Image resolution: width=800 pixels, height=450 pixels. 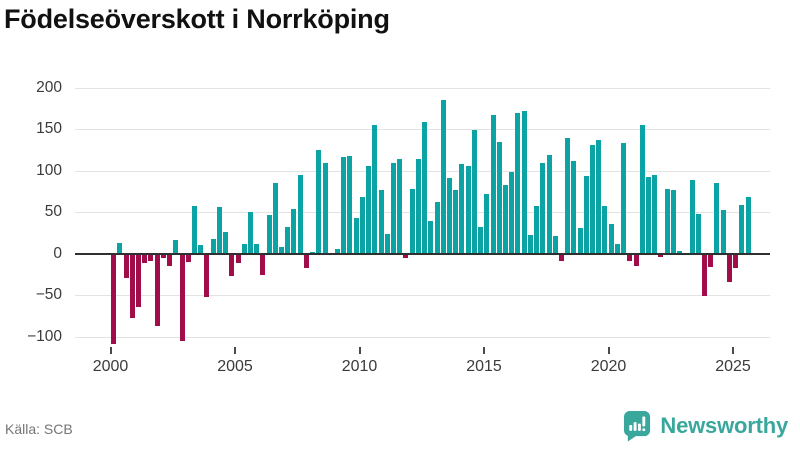 What do you see at coordinates (53, 211) in the screenshot?
I see `y-axis-label: 50` at bounding box center [53, 211].